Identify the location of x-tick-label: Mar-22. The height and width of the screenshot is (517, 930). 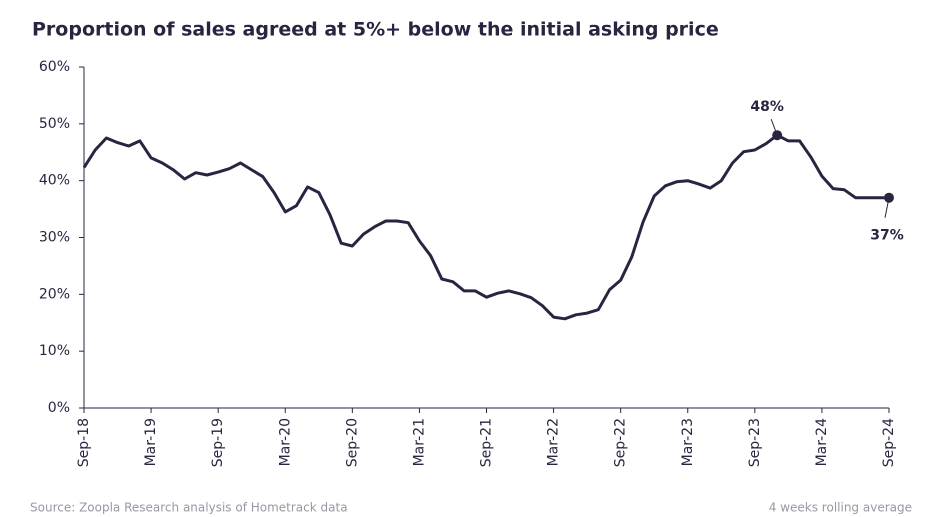
(554, 442).